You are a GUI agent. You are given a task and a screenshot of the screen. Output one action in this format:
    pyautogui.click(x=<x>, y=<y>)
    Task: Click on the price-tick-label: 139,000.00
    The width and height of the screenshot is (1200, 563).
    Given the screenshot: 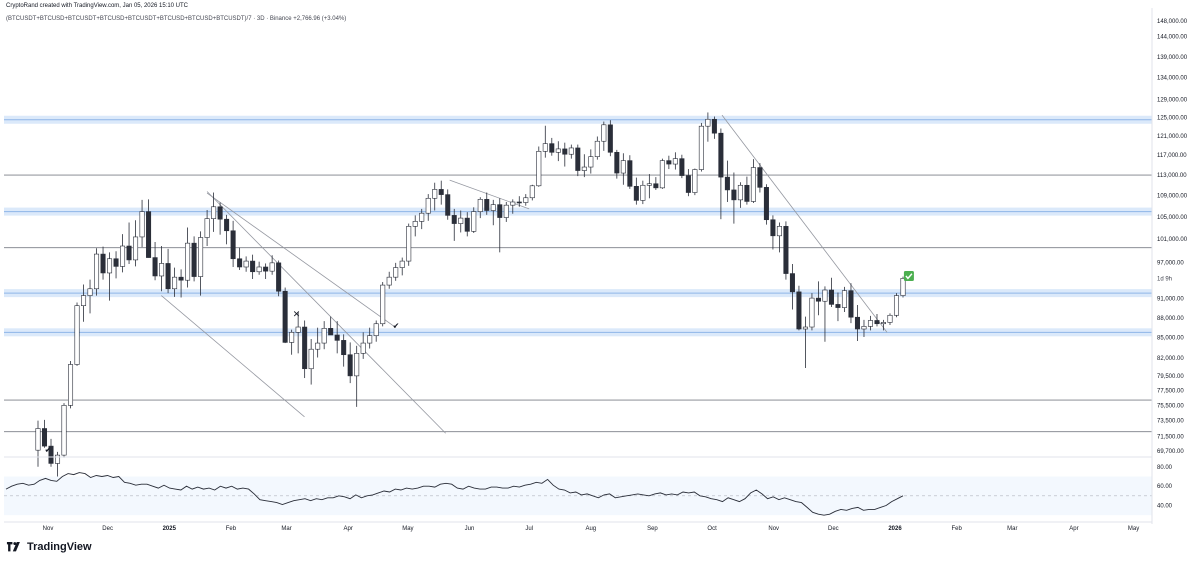 What is the action you would take?
    pyautogui.click(x=1172, y=58)
    